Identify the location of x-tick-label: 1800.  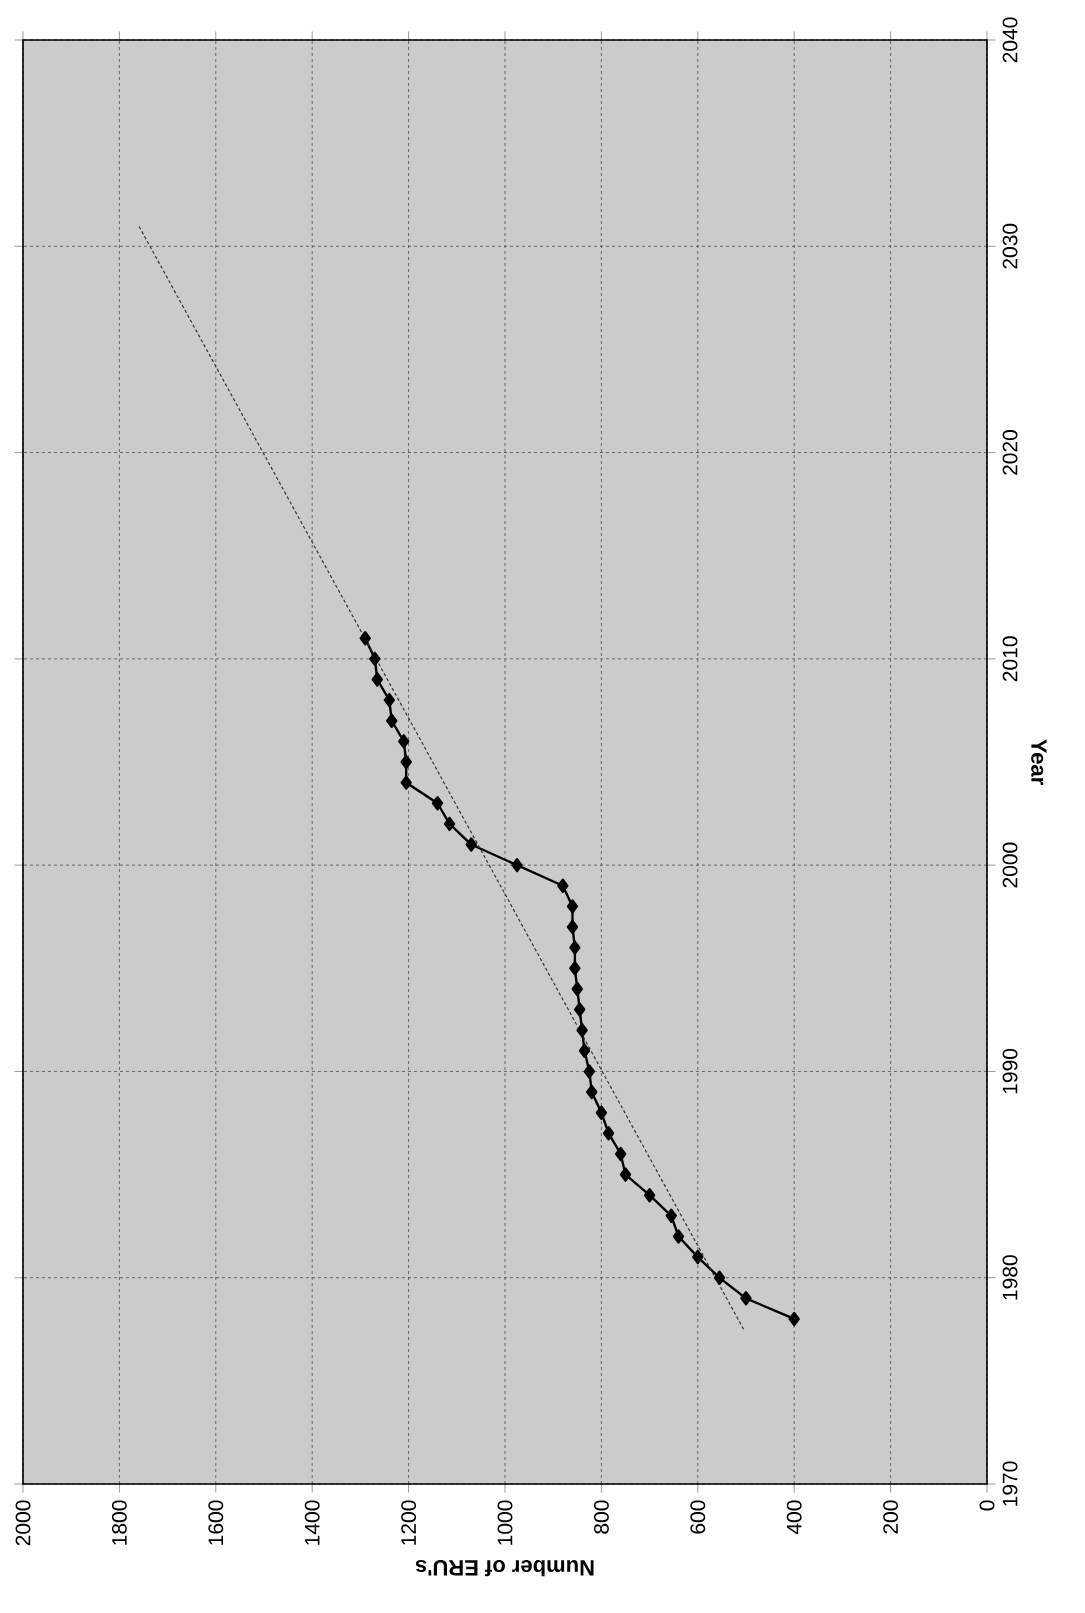
(119, 1522).